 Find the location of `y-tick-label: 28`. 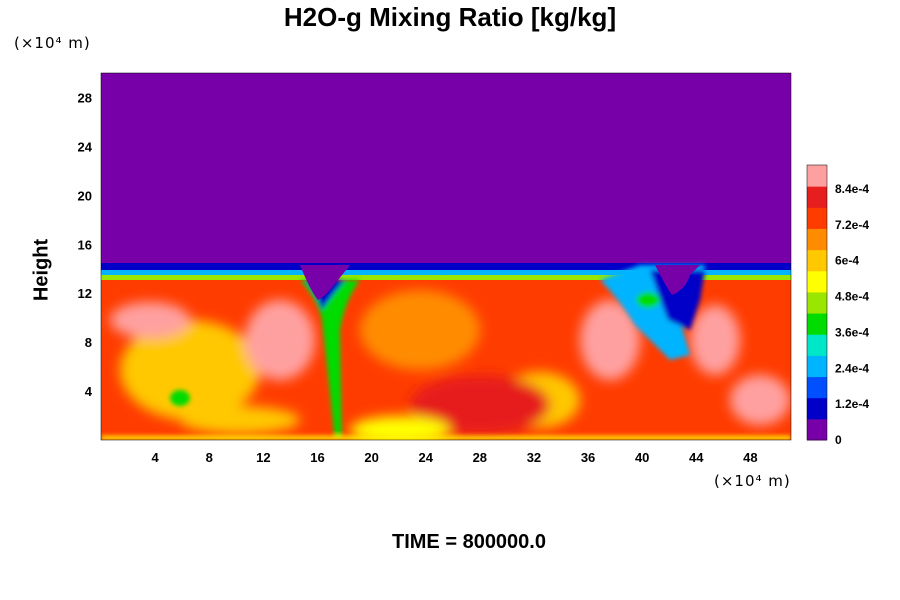

y-tick-label: 28 is located at coordinates (85, 97).